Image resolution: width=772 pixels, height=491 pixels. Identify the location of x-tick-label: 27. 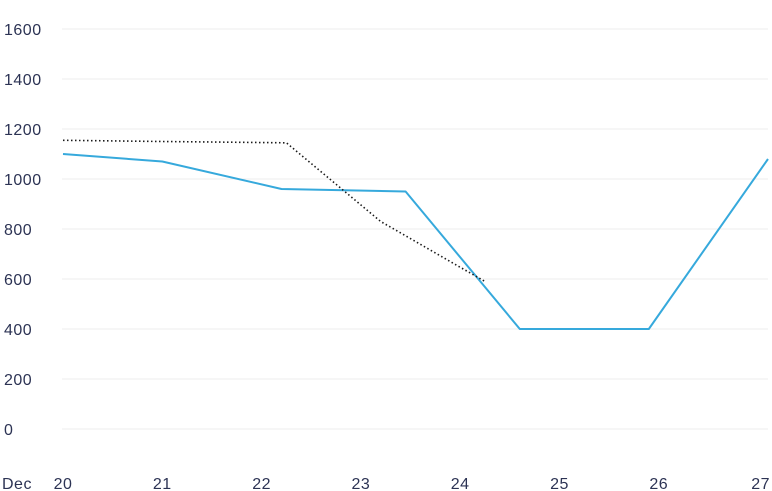
(760, 483).